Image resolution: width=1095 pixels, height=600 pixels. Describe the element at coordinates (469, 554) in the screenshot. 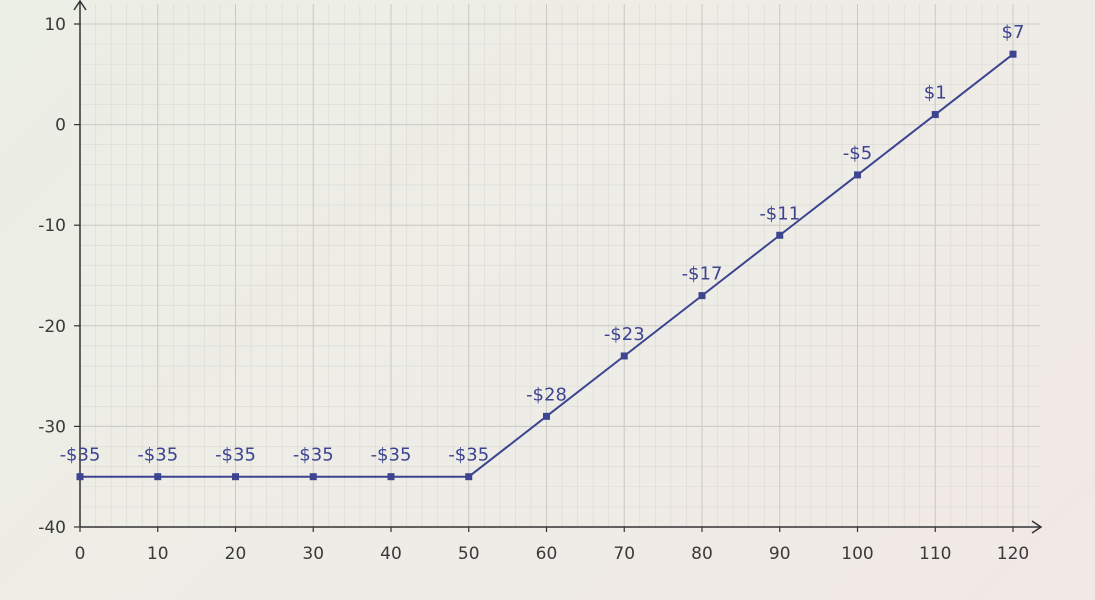

I see `x-tick-label: 50` at that location.